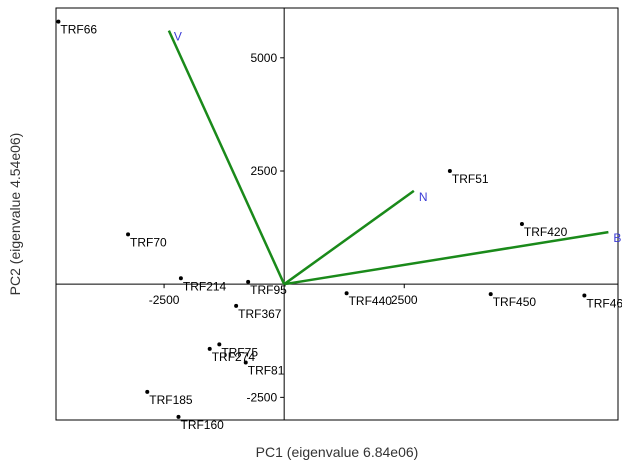 The image size is (622, 467). Describe the element at coordinates (423, 197) in the screenshot. I see `vector-label: N` at that location.